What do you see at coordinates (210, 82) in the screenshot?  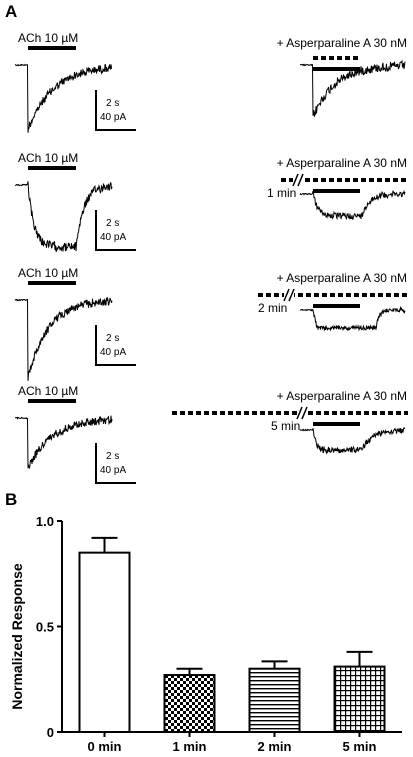 I see `trace-row: ACh 10 µM 2 s 40 pA + Asperparaline A 30 nM` at bounding box center [210, 82].